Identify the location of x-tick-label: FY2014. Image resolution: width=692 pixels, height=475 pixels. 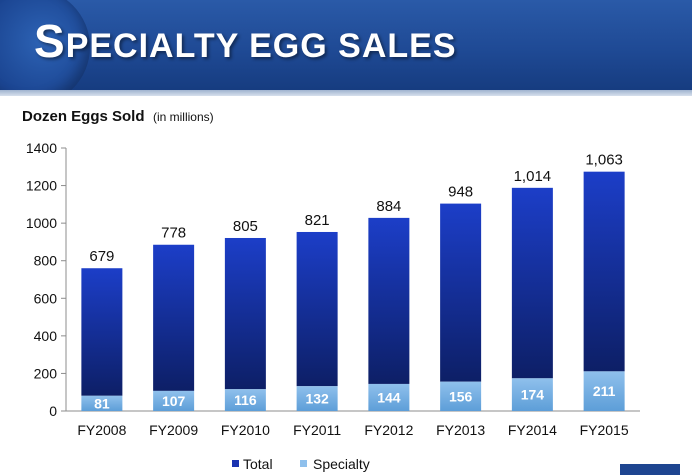
(532, 430).